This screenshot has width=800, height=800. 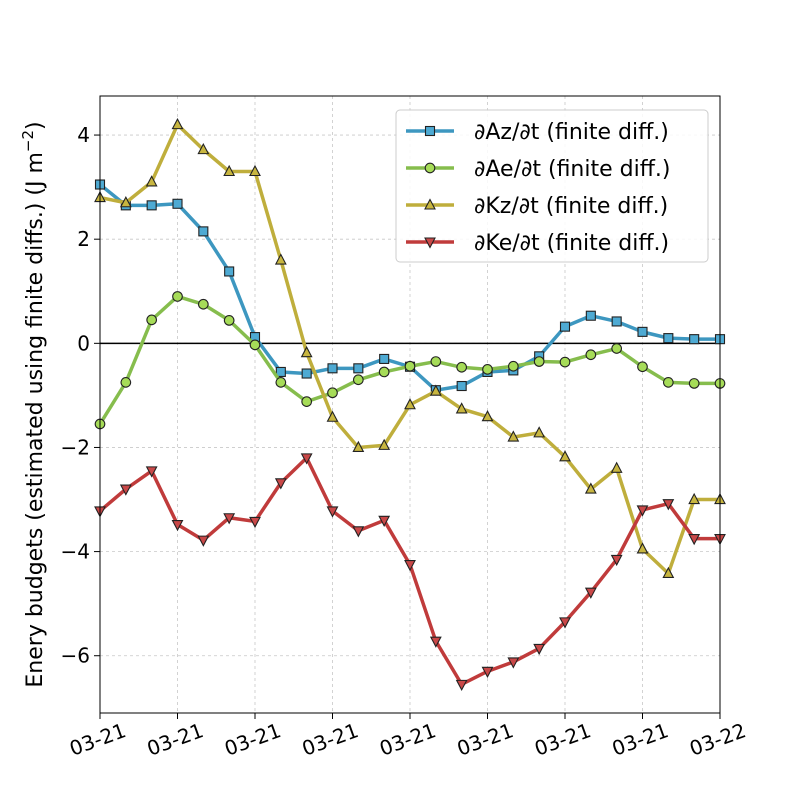 What do you see at coordinates (572, 169) in the screenshot?
I see `legend-label: ∂Ae/∂t (finite diff.)` at bounding box center [572, 169].